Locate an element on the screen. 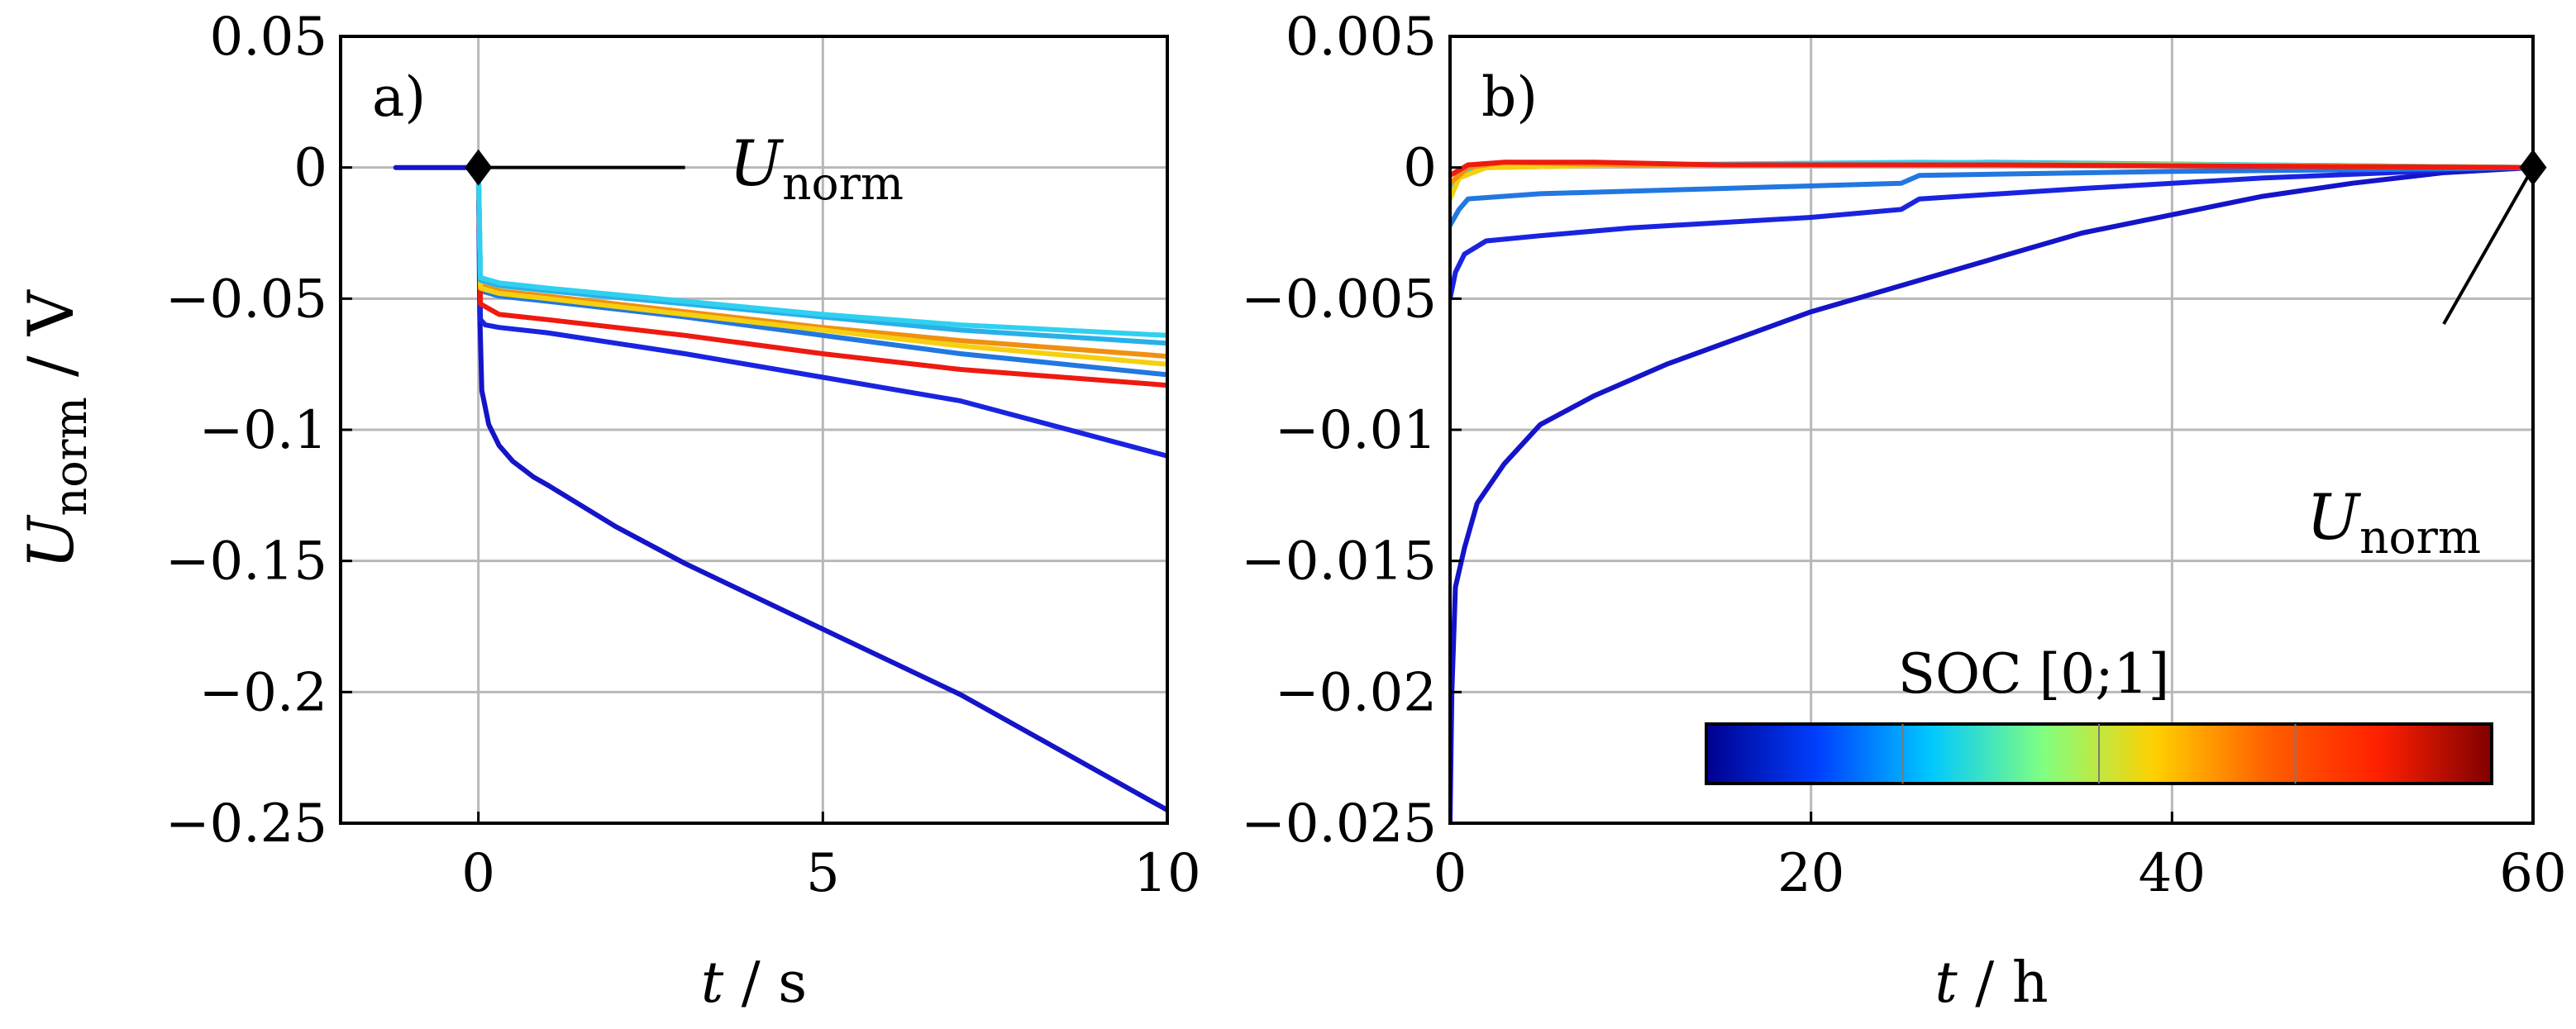 Image resolution: width=2576 pixels, height=1029 pixels. x-tick-label: 5 is located at coordinates (823, 873).